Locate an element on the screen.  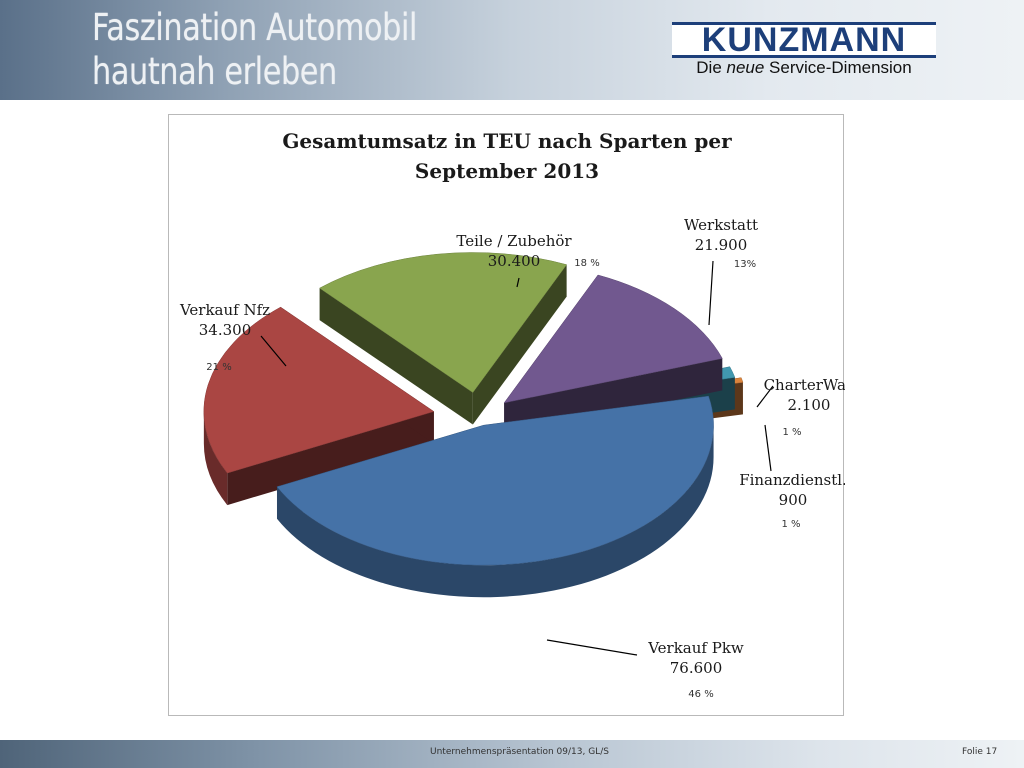
slide-title-line-2: hautnah erleben is located at coordinates (214, 71).